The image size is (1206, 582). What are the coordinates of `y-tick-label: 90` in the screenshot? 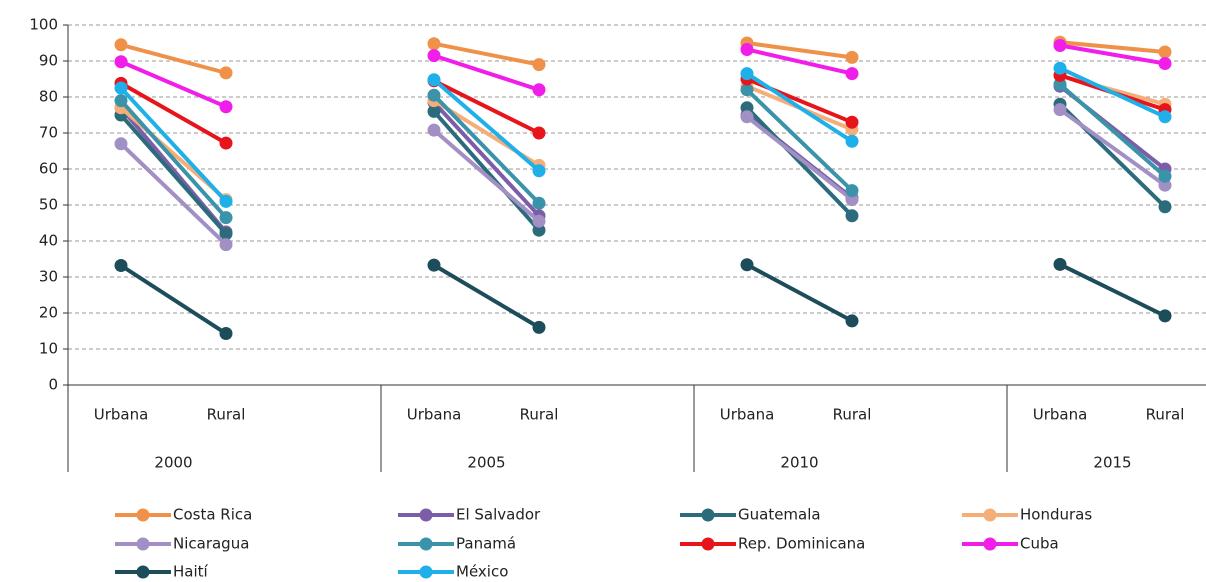 It's located at (48, 61).